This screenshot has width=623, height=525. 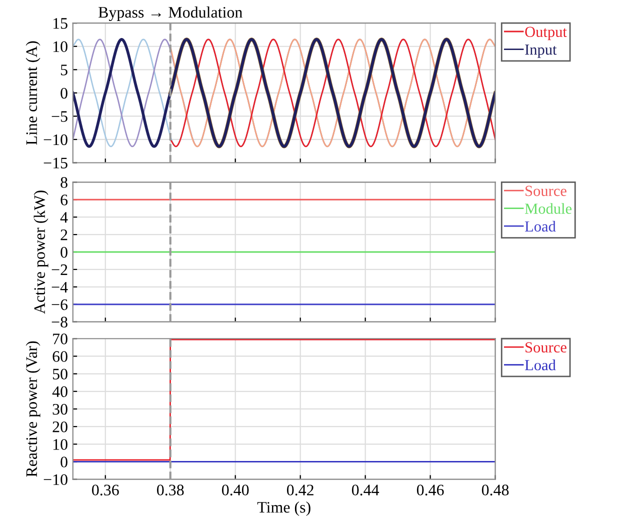 What do you see at coordinates (300, 490) in the screenshot?
I see `x-tick-label: 0.42` at bounding box center [300, 490].